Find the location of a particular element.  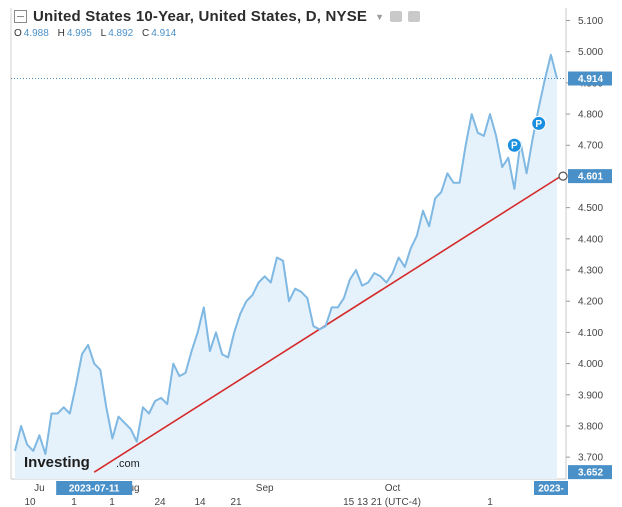

ohlc-open-value: 4.988 is located at coordinates (36, 33).